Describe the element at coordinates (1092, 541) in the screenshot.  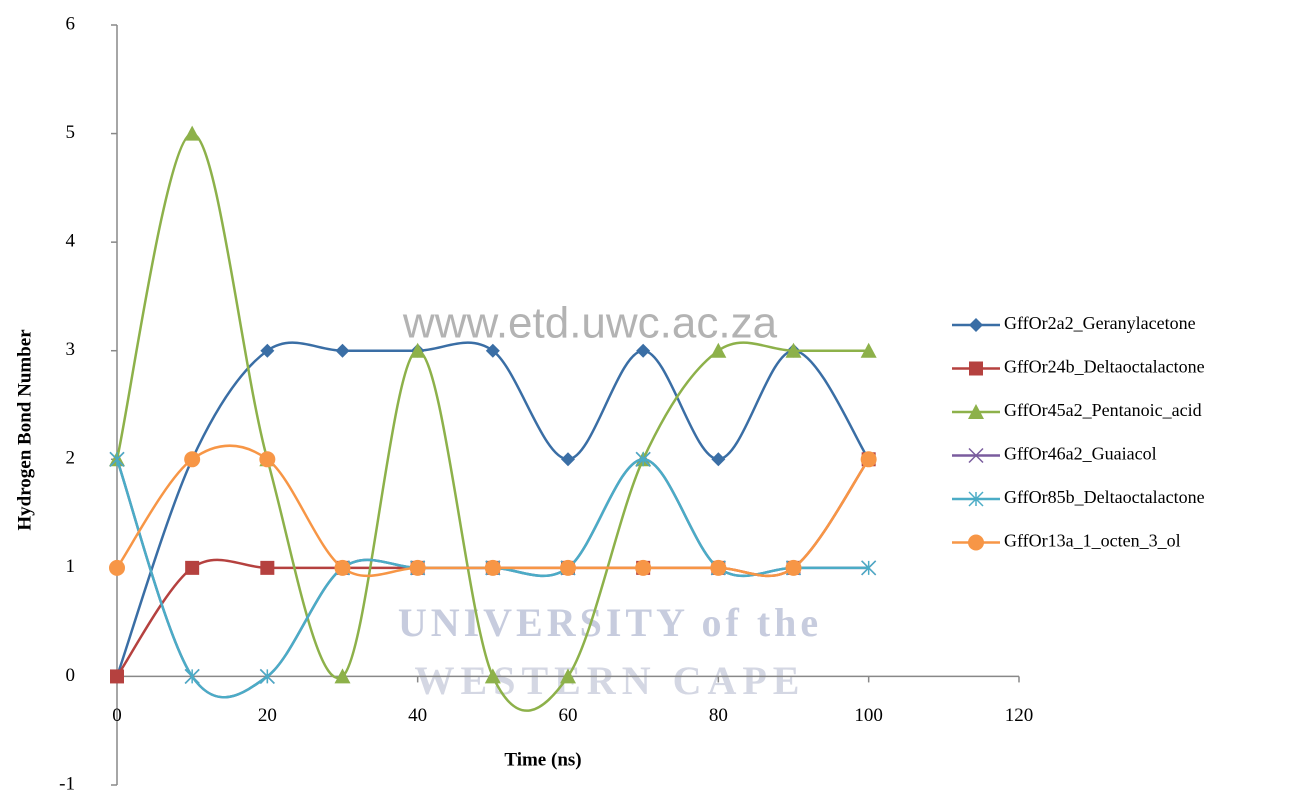
I see `legend-label: GffOr13a_1_octen_3_ol` at that location.